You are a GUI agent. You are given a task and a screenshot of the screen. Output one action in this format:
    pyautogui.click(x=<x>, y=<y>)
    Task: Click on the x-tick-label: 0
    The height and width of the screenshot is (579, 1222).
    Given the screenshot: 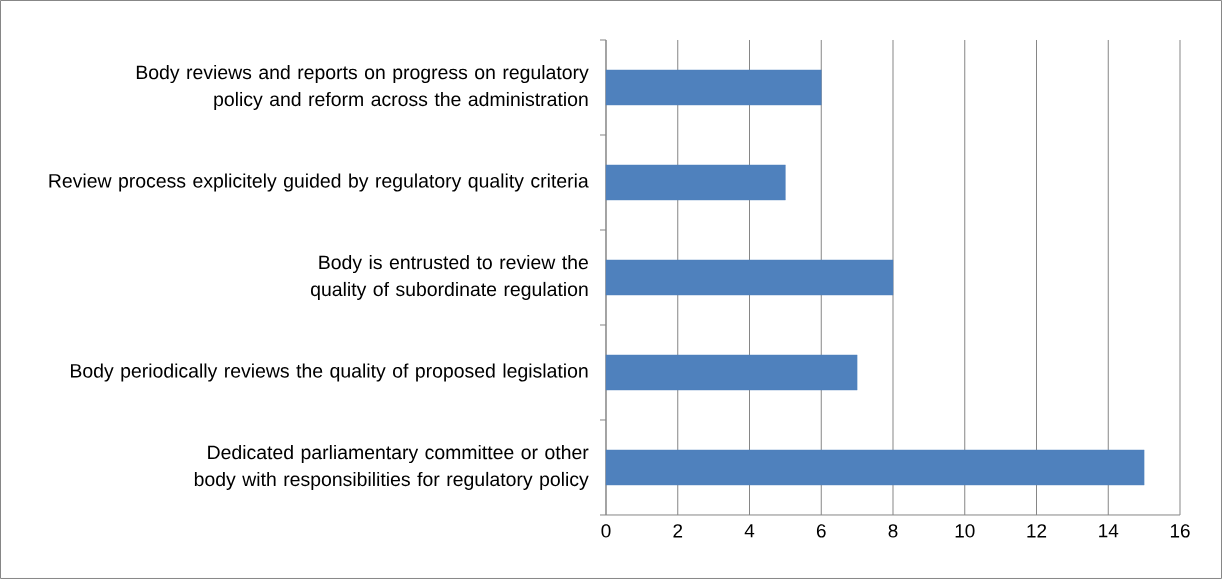 What is the action you would take?
    pyautogui.click(x=606, y=531)
    